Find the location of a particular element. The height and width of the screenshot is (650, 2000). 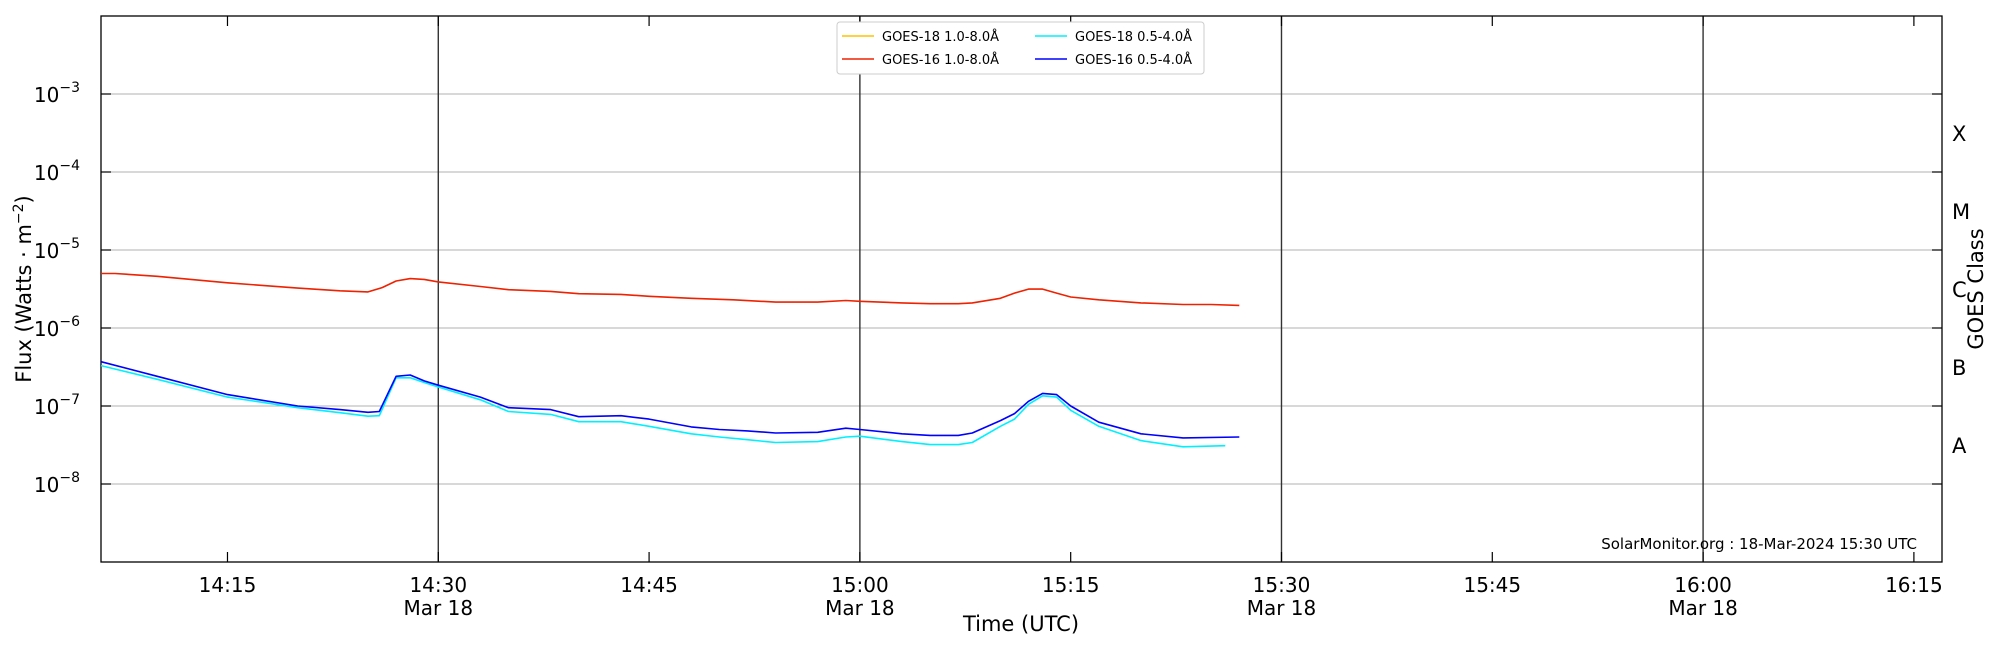

legend-entry: GOES-18 0.5-4.0Å is located at coordinates (1133, 37).